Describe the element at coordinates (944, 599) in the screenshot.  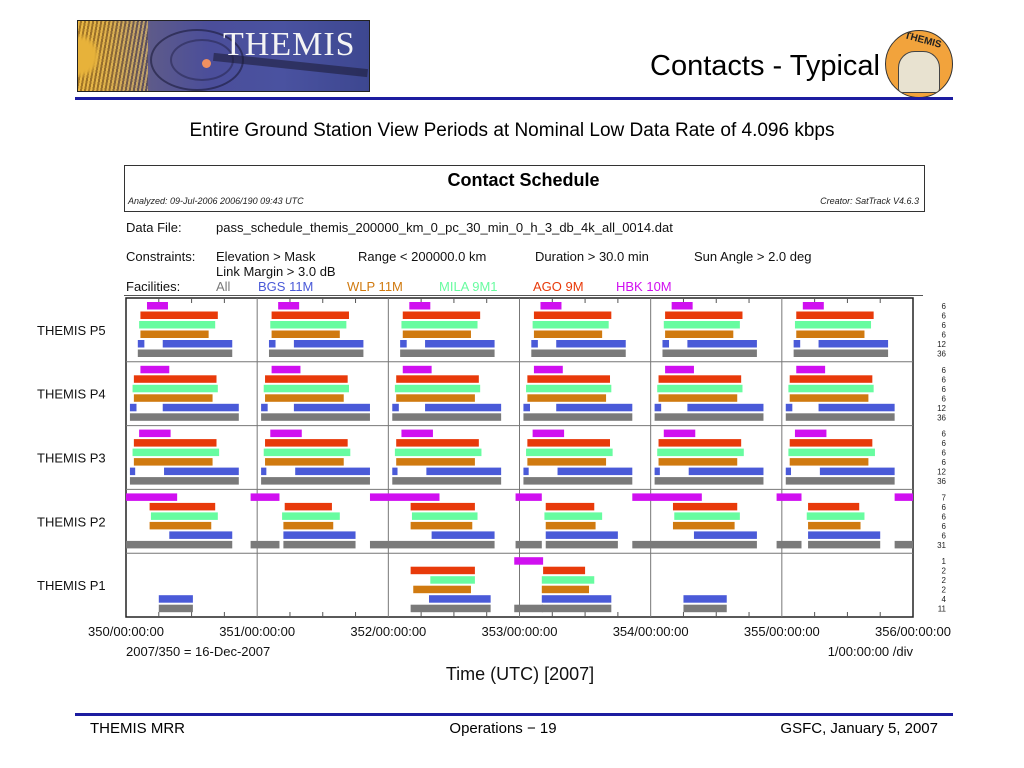
I see `contact-count: 4` at that location.